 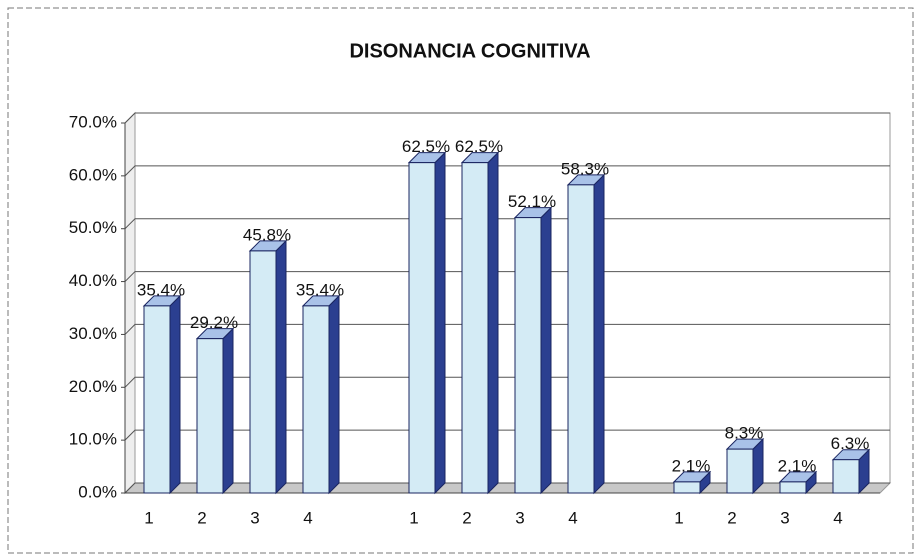 I want to click on y-tick-label: 50.0%, so click(x=93, y=227).